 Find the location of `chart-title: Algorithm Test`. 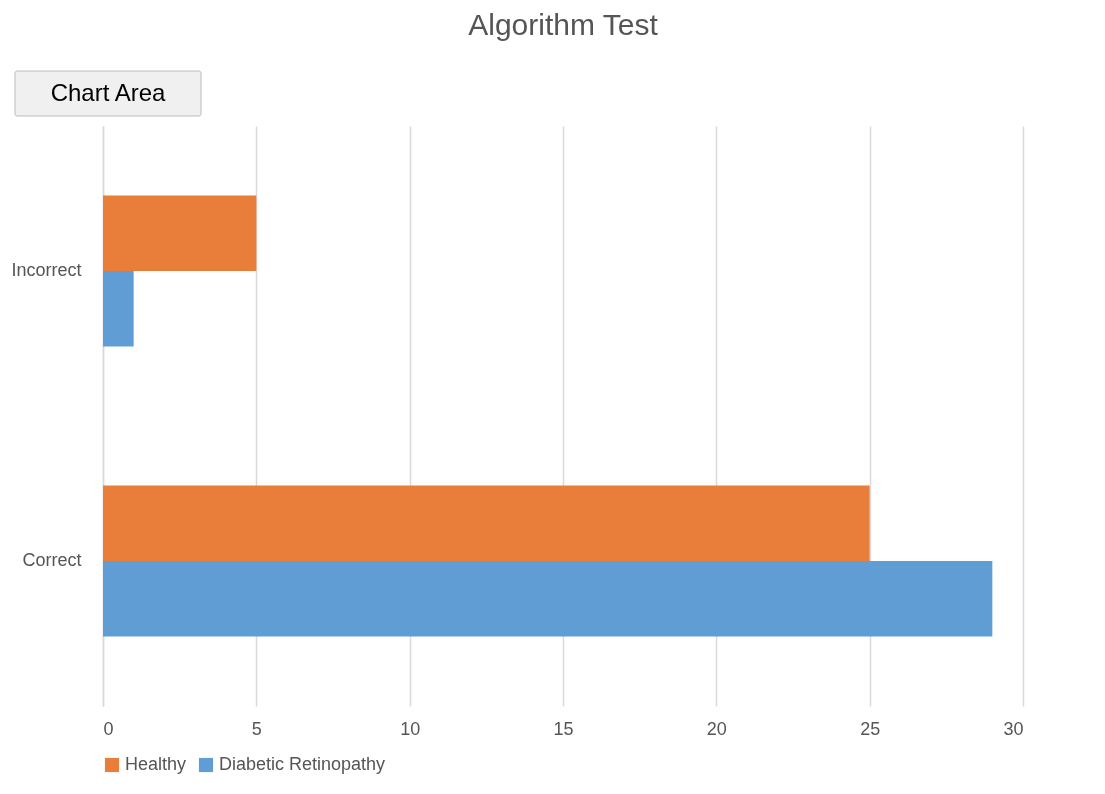

chart-title: Algorithm Test is located at coordinates (563, 24).